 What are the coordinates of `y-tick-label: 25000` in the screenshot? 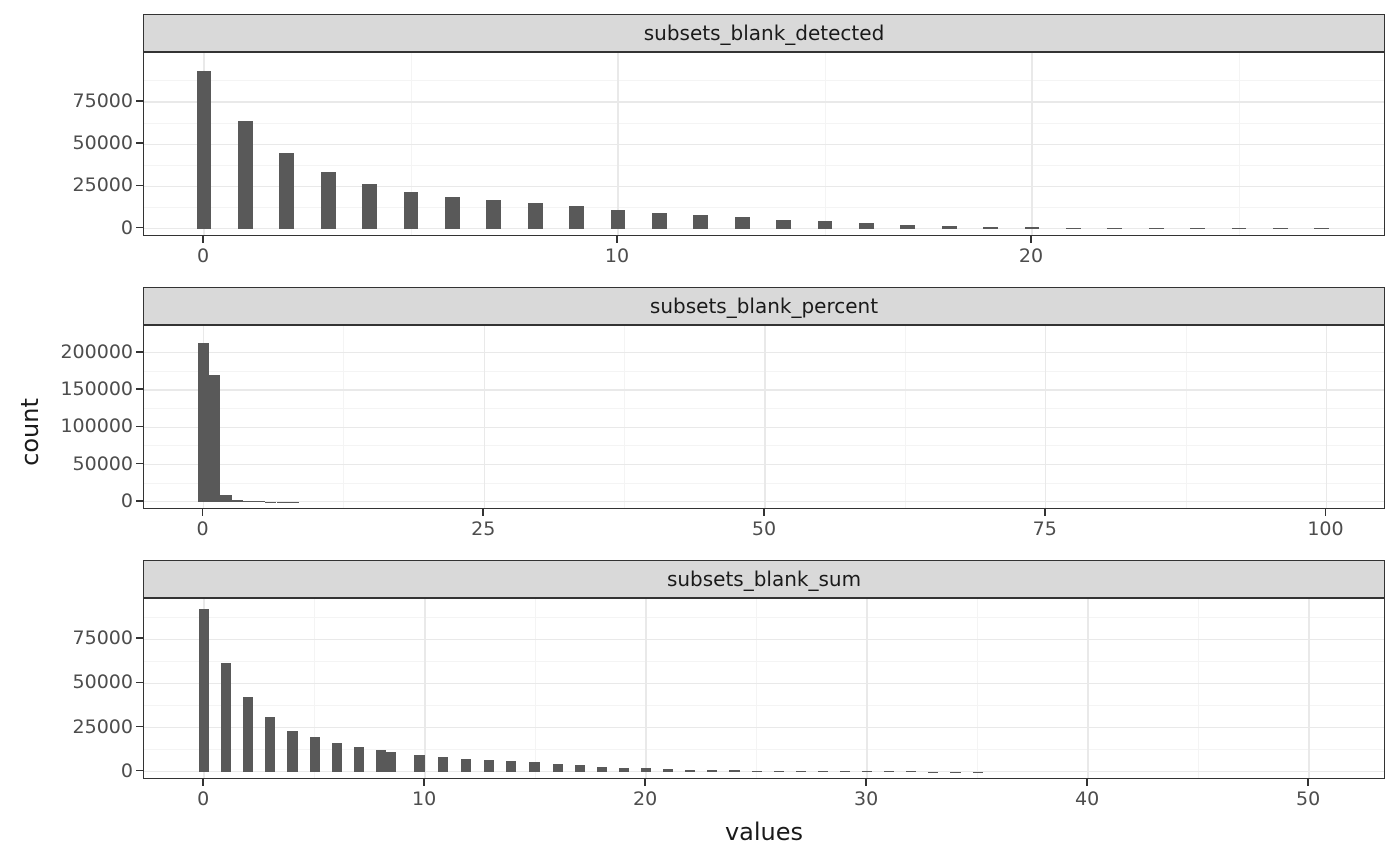 It's located at (102, 726).